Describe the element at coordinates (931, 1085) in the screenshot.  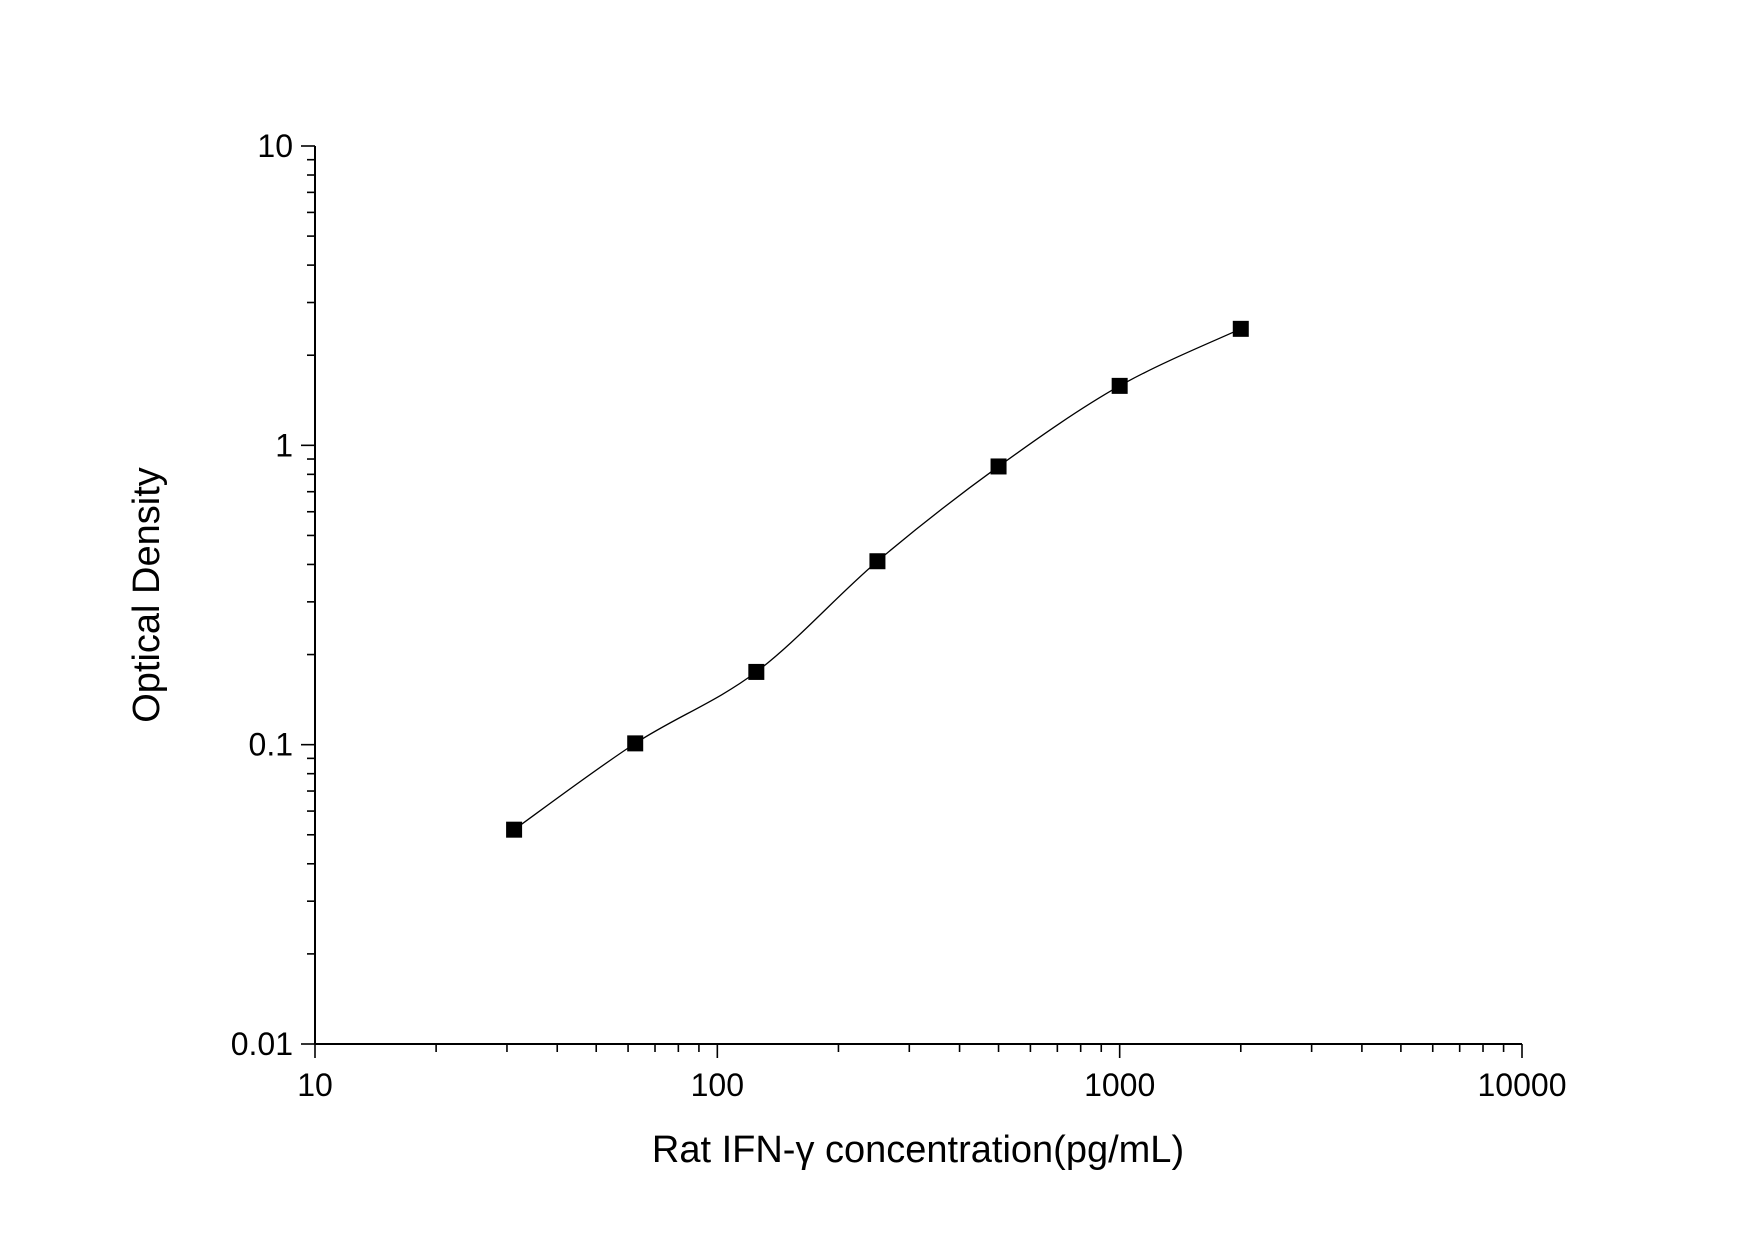
I see `x-tick-labels: 10 100 1000 10000` at that location.